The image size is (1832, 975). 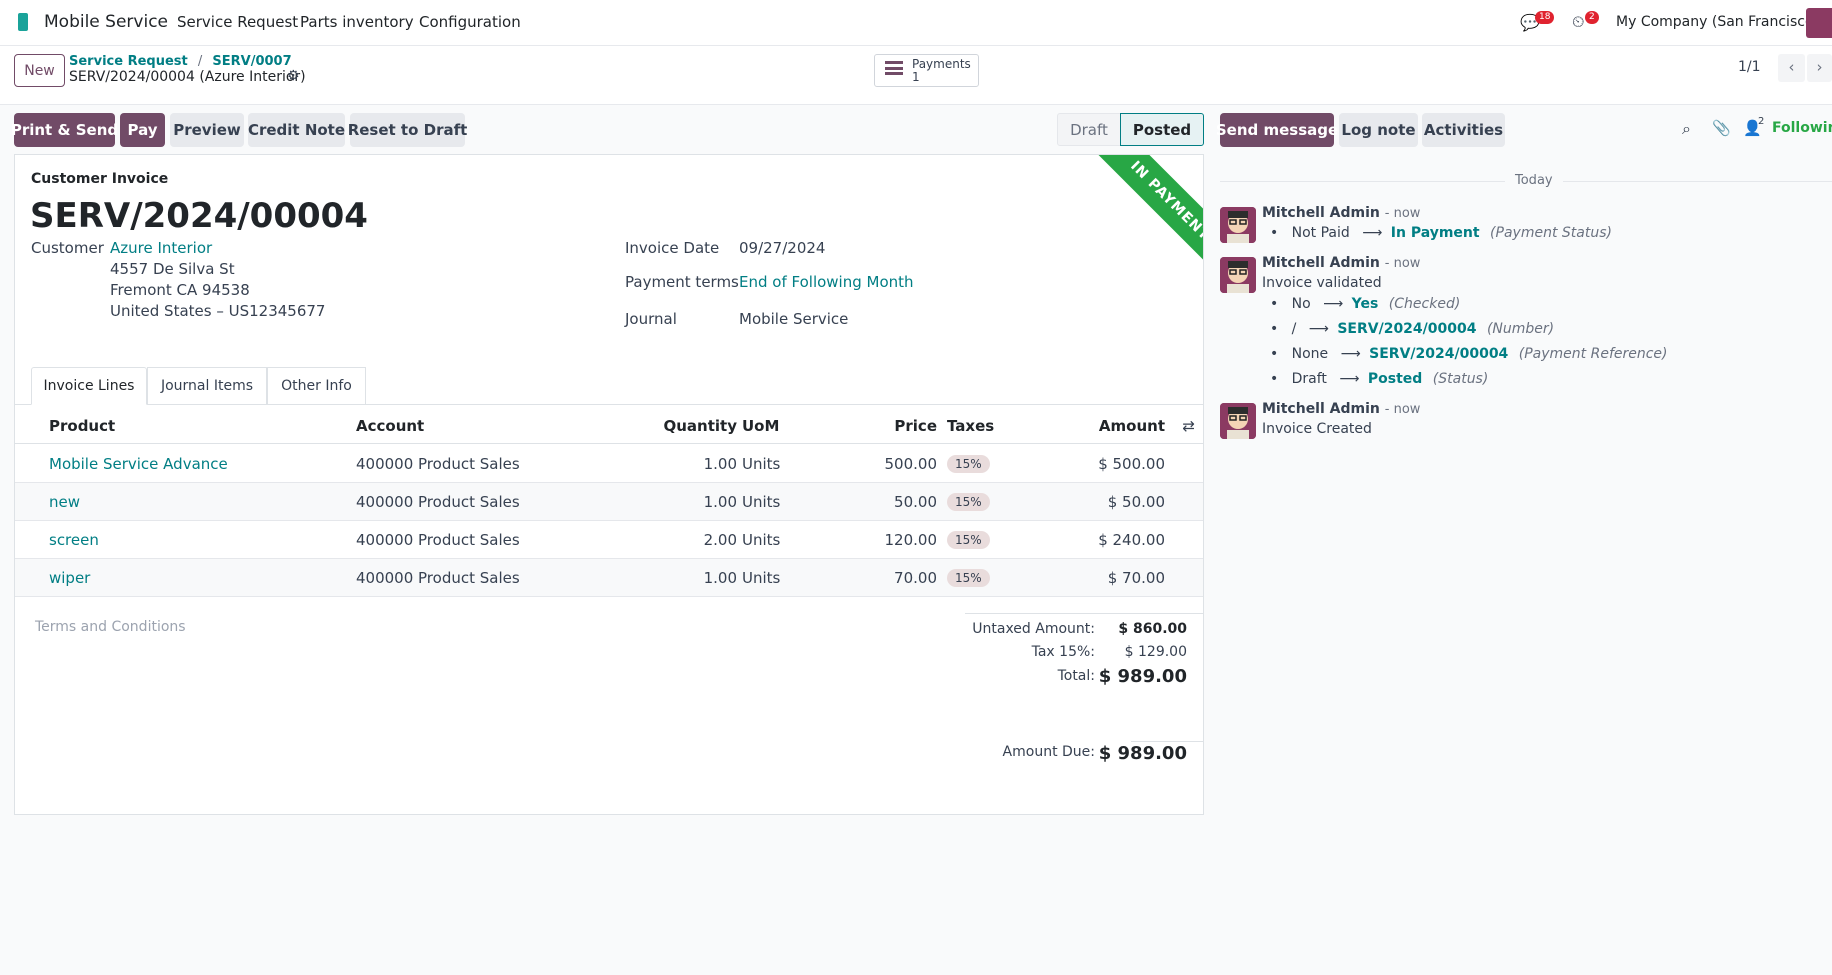 I want to click on print-send-button: Print & Send, so click(x=64, y=130).